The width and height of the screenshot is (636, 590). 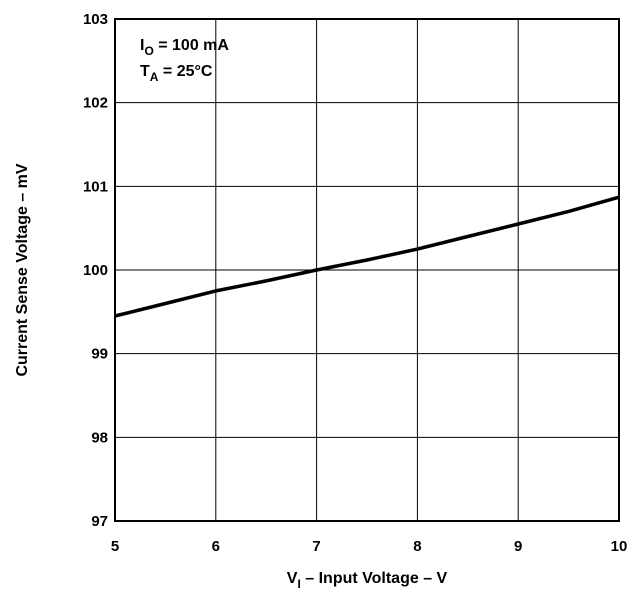 What do you see at coordinates (367, 580) in the screenshot?
I see `x-axis-label: VI – Input Voltage – V` at bounding box center [367, 580].